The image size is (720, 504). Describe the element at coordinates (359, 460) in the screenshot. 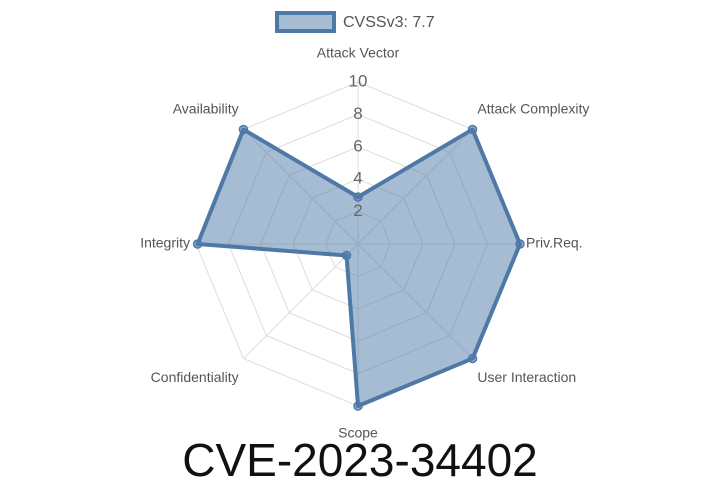

I see `chart-title: CVE-2023-34402` at that location.